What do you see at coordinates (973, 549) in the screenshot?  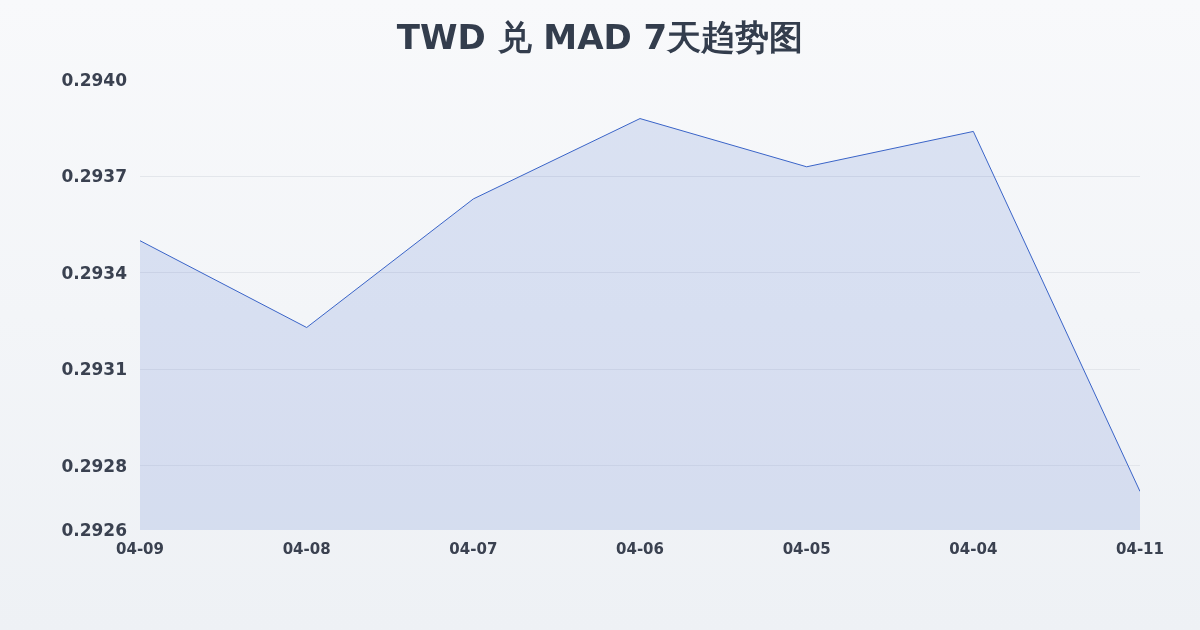 I see `x-tick-label: 04-04` at bounding box center [973, 549].